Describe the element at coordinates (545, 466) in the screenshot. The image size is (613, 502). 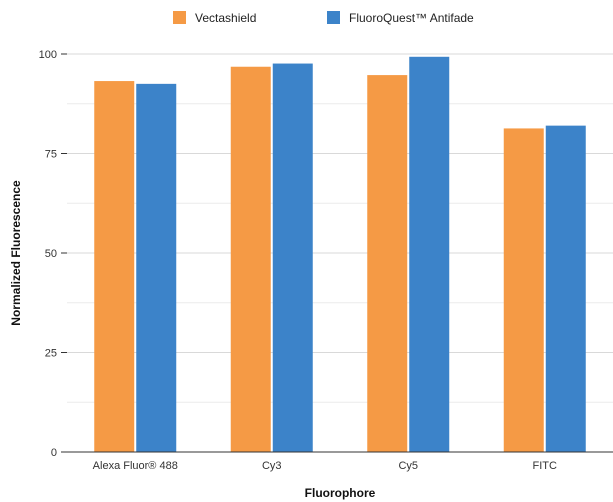
I see `x-tick-label: FITC` at that location.